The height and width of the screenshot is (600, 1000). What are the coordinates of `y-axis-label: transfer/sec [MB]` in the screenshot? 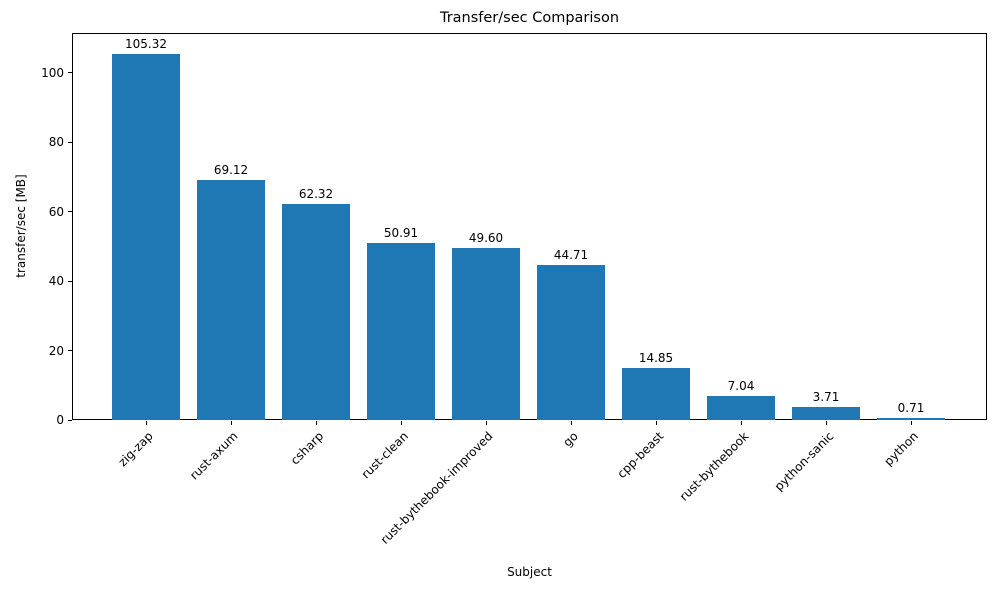 It's located at (21, 226).